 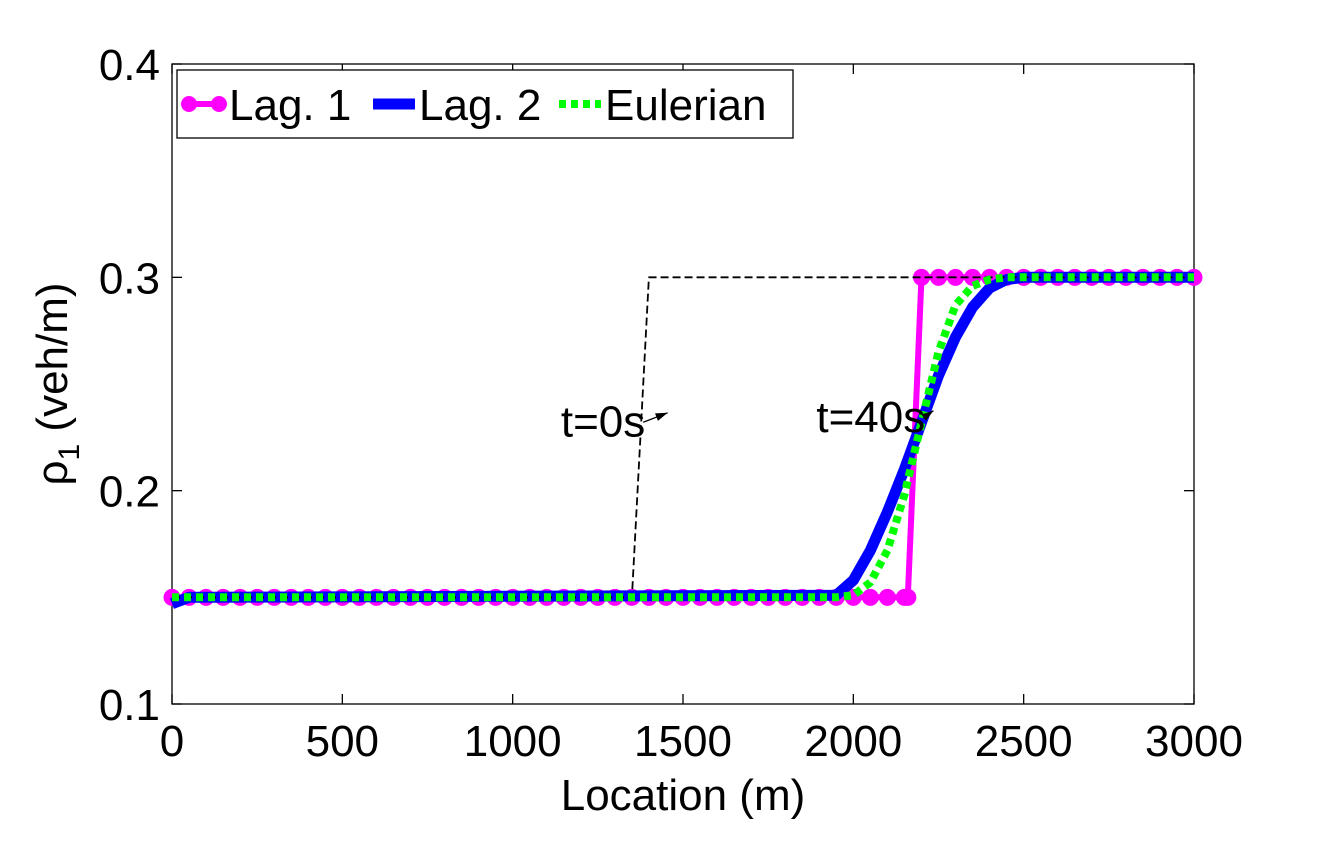 I want to click on y-axis-title-symbol: ρ, so click(x=52, y=473).